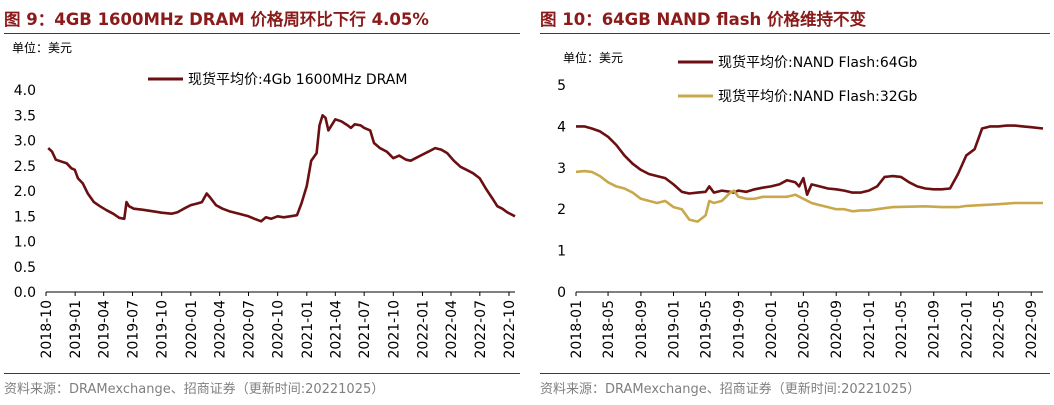  What do you see at coordinates (452, 329) in the screenshot?
I see `x-tick-label: 2022-04` at bounding box center [452, 329].